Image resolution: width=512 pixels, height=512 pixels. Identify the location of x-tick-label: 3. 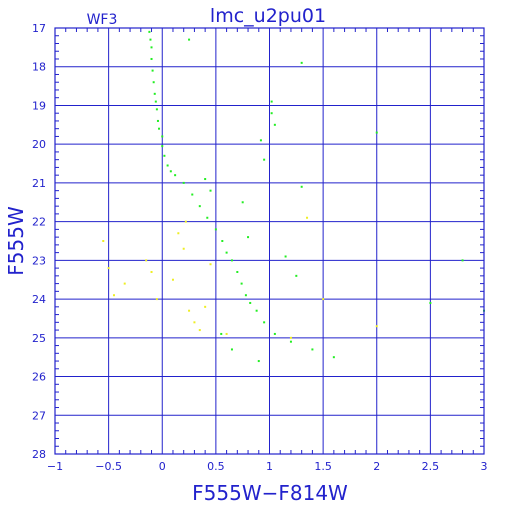
(484, 466).